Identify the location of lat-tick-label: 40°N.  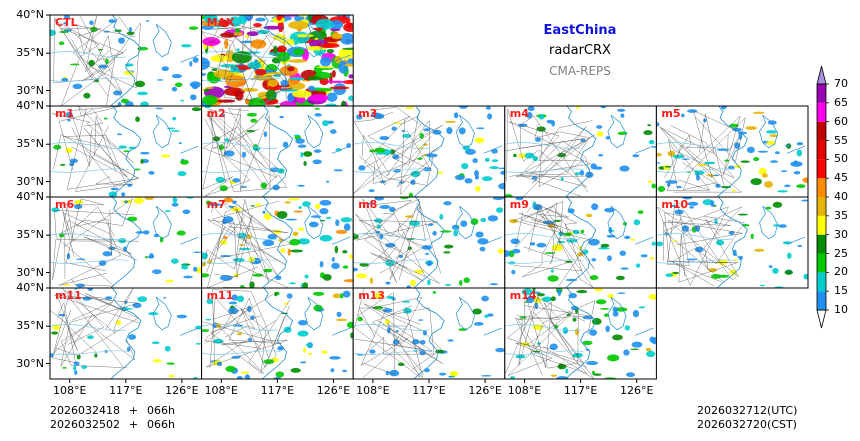
(30, 14).